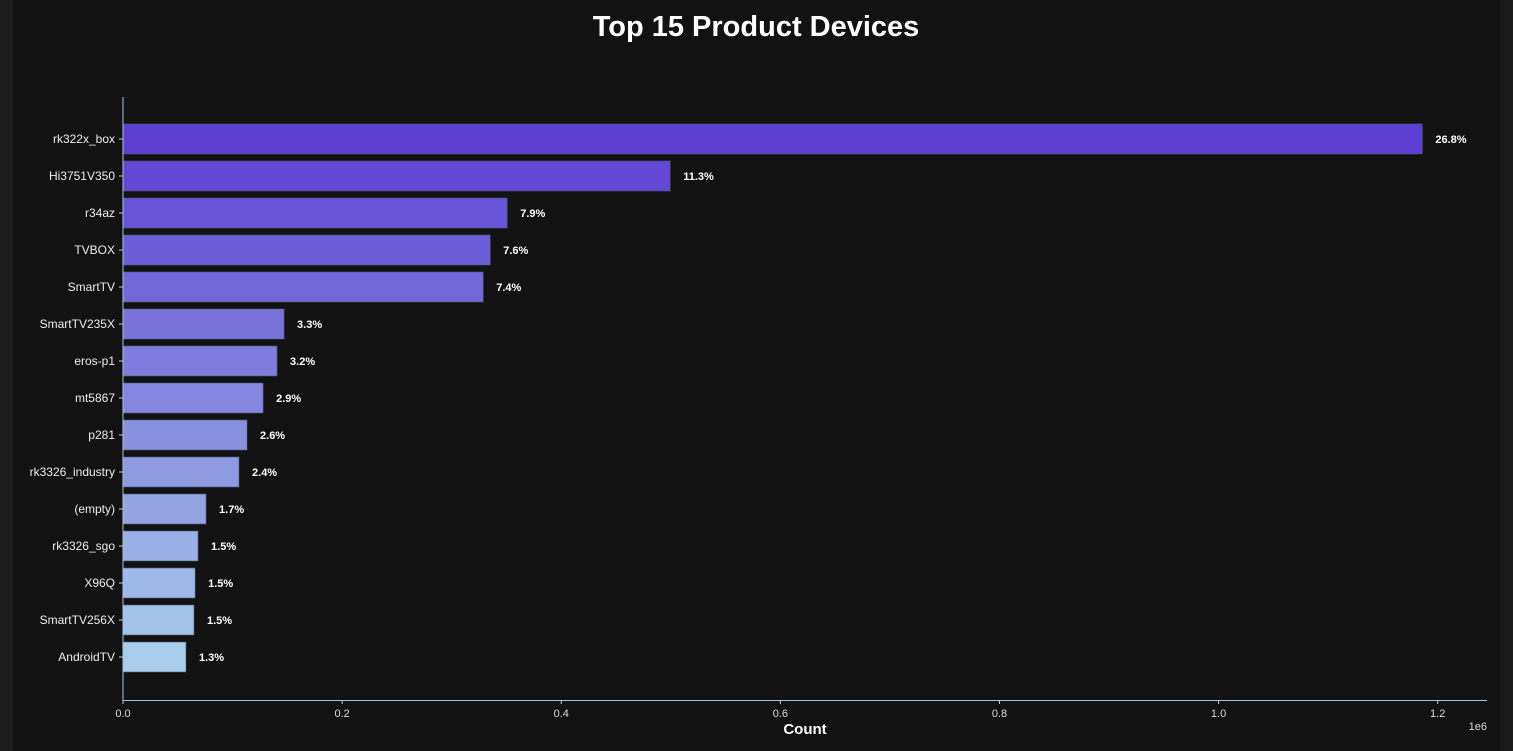 Image resolution: width=1513 pixels, height=751 pixels. Describe the element at coordinates (122, 714) in the screenshot. I see `x-tick-label: 0.0` at that location.